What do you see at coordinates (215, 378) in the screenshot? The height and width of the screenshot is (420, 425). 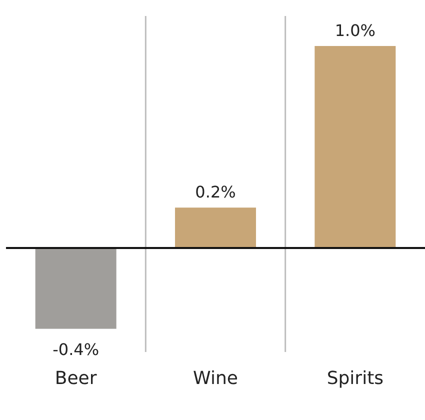 I see `x-tick-label: Wine` at bounding box center [215, 378].